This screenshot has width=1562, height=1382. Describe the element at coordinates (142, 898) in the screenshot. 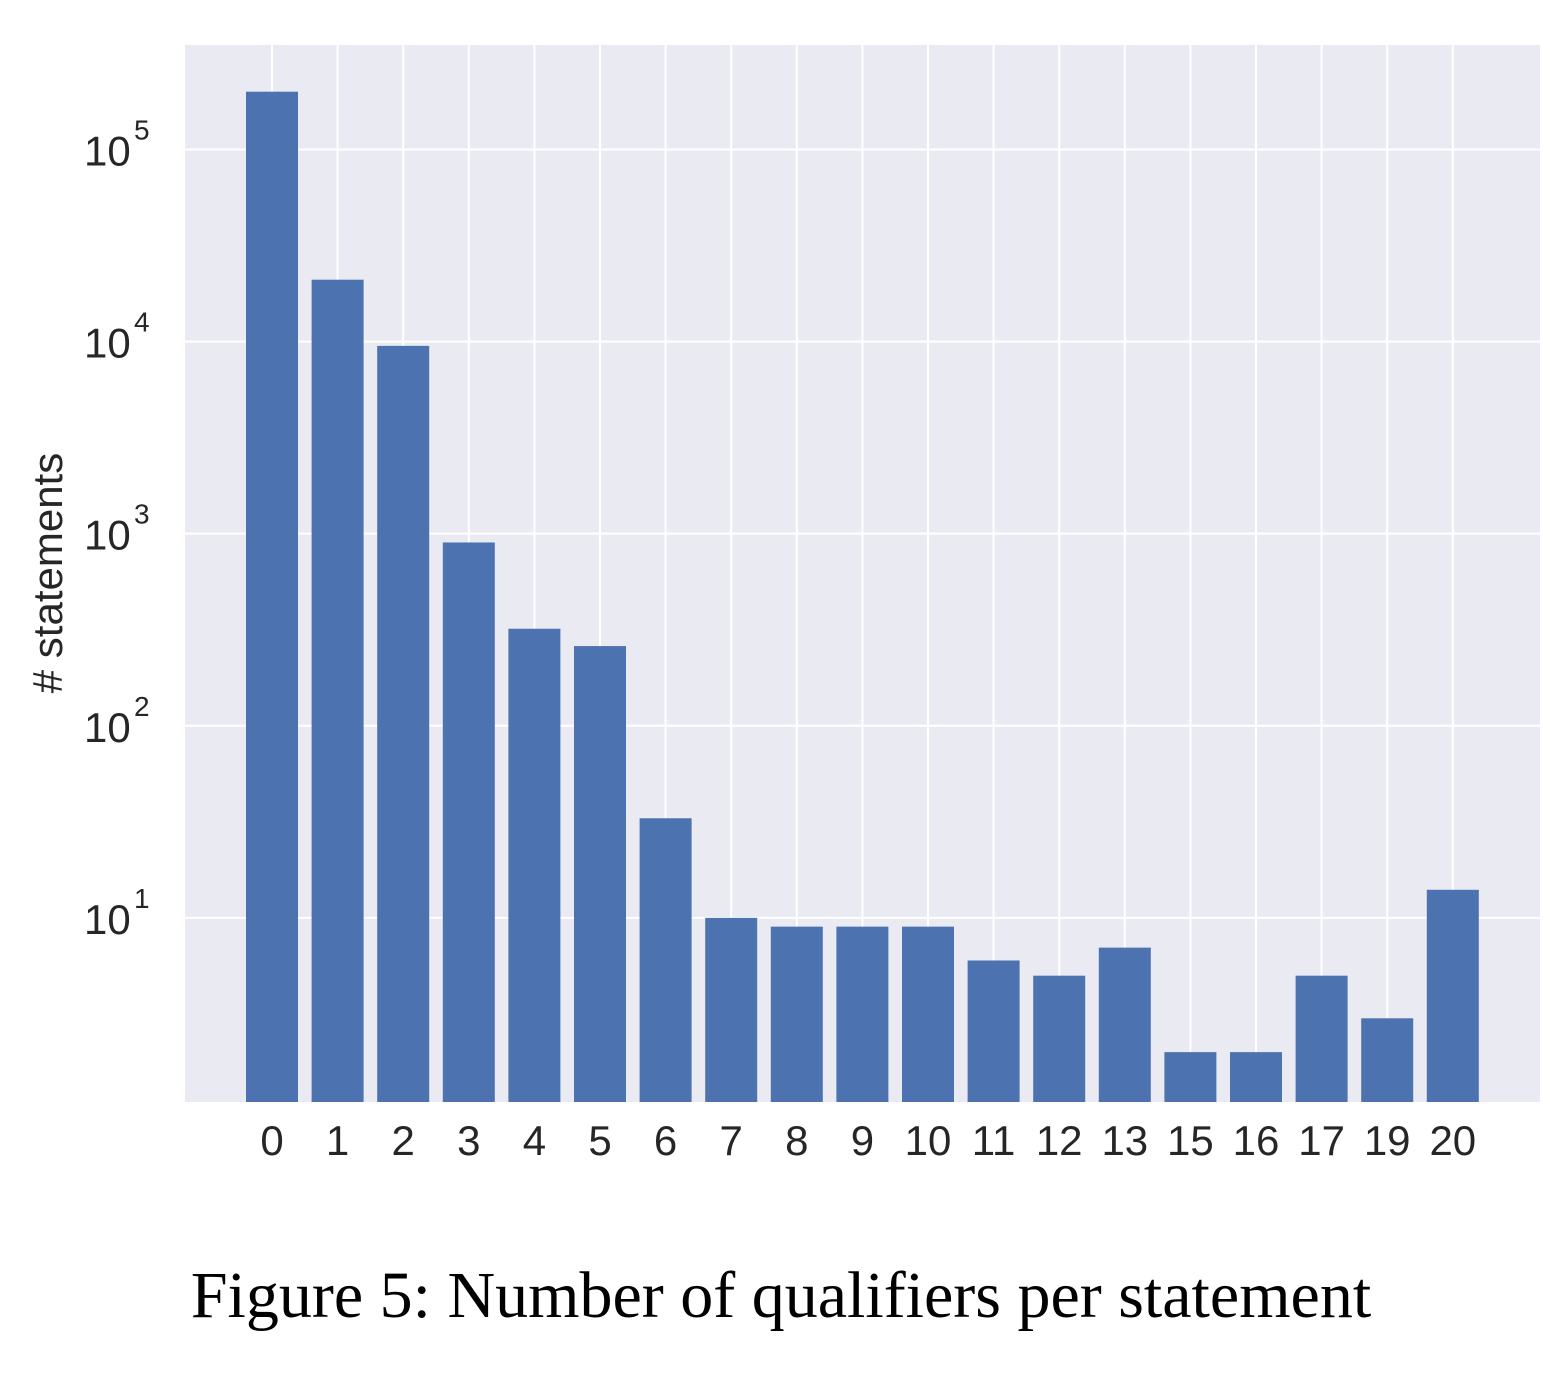

I see `y-tick-exponent: 1` at that location.